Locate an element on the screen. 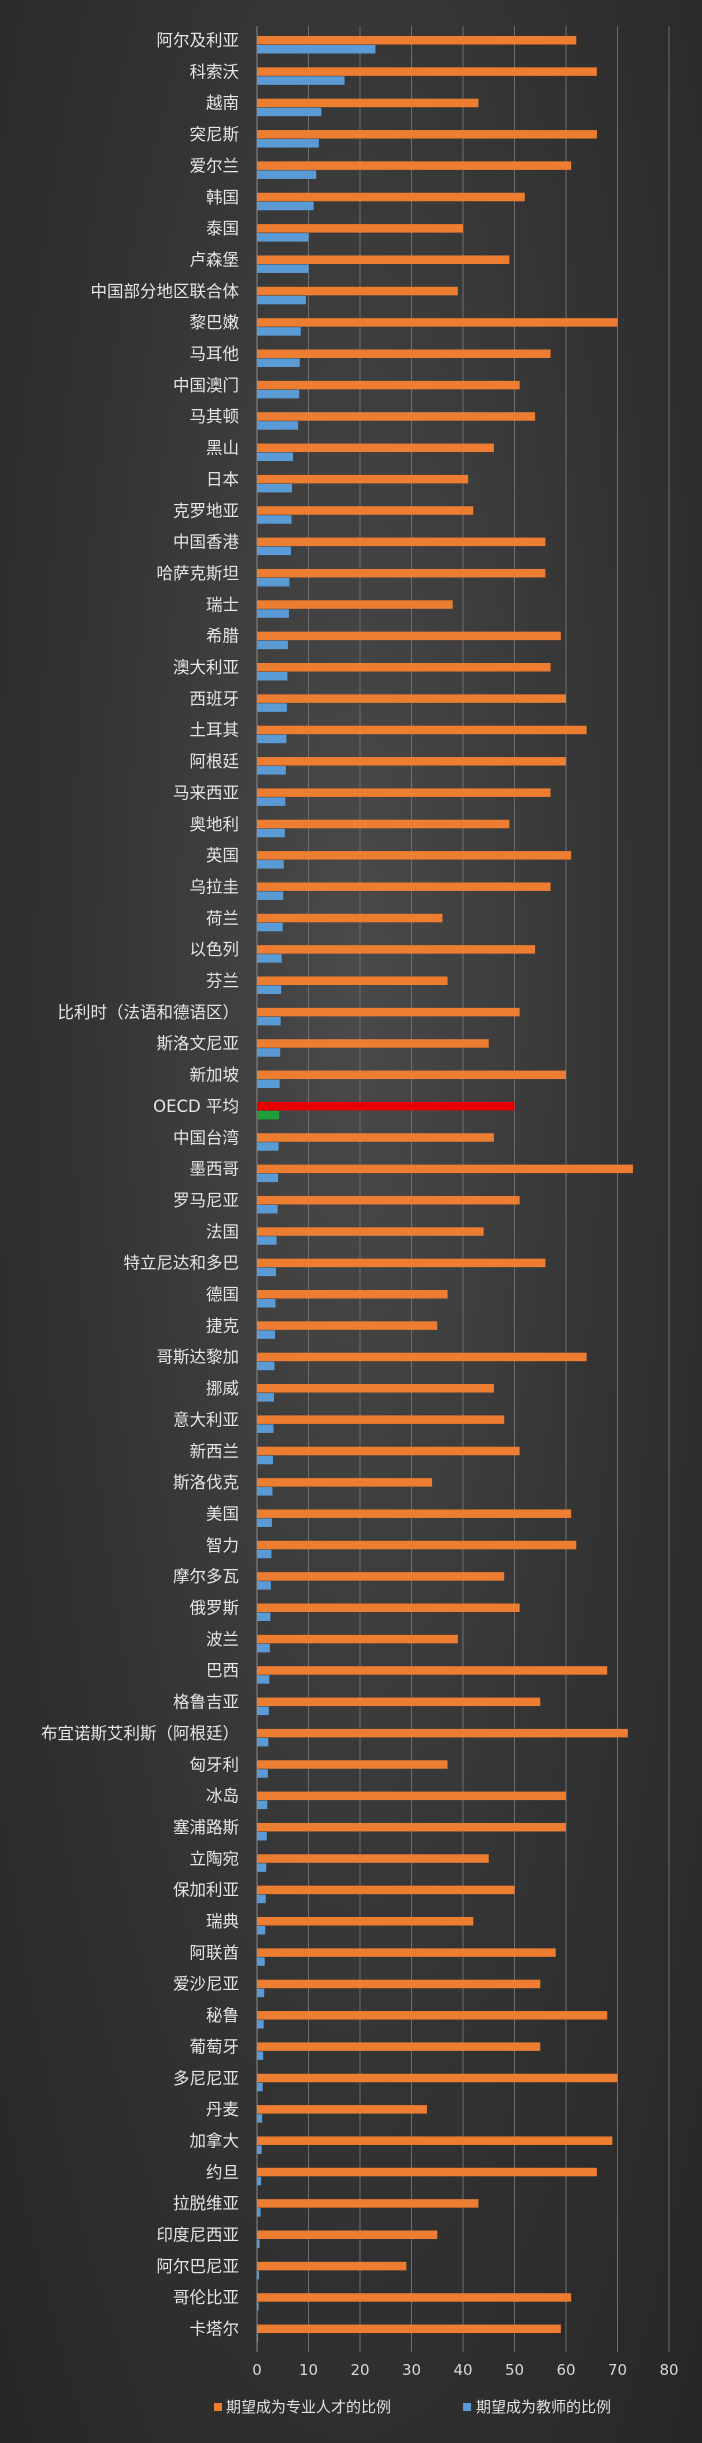 The height and width of the screenshot is (2443, 702). category-label: 澳大利亚 is located at coordinates (206, 667).